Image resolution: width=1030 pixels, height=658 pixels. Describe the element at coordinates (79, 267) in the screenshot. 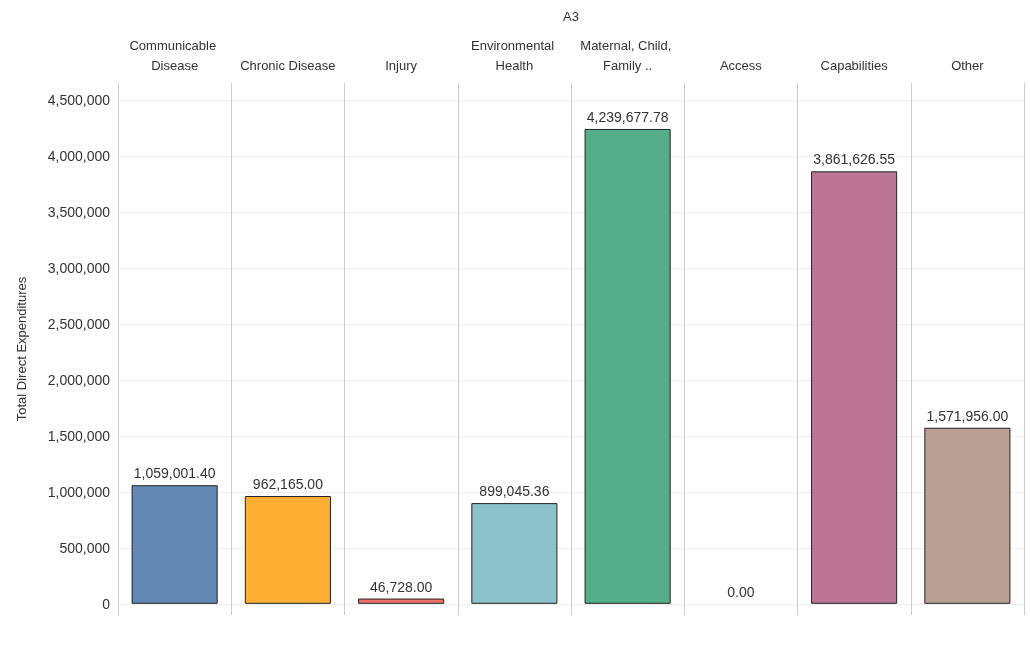

I see `y-tick-label: 3,000,000` at that location.